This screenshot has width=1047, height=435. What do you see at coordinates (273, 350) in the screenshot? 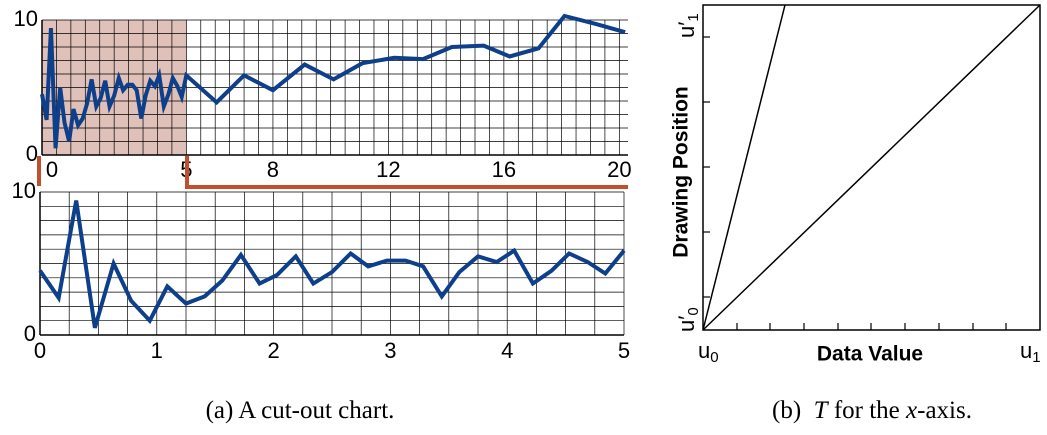
I see `x-tick-label: 2` at bounding box center [273, 350].